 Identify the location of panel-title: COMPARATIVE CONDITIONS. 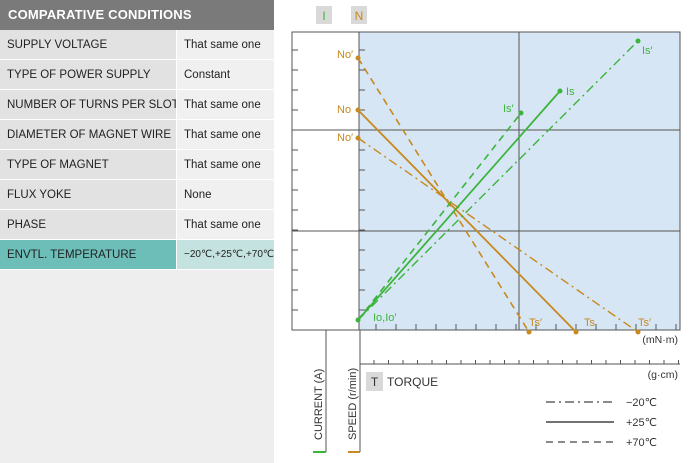
(137, 15).